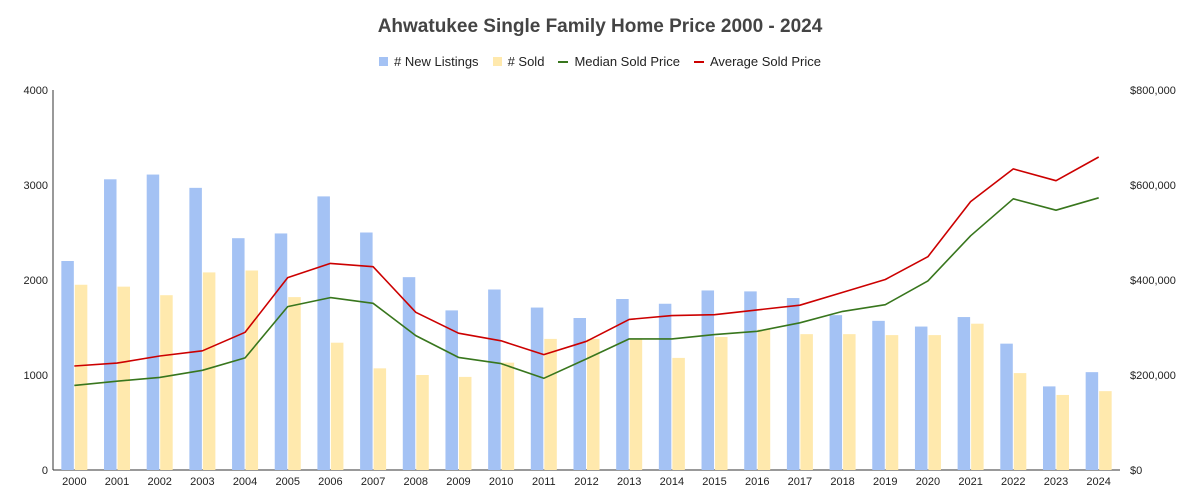  I want to click on x-tick-label: 2003, so click(202, 482).